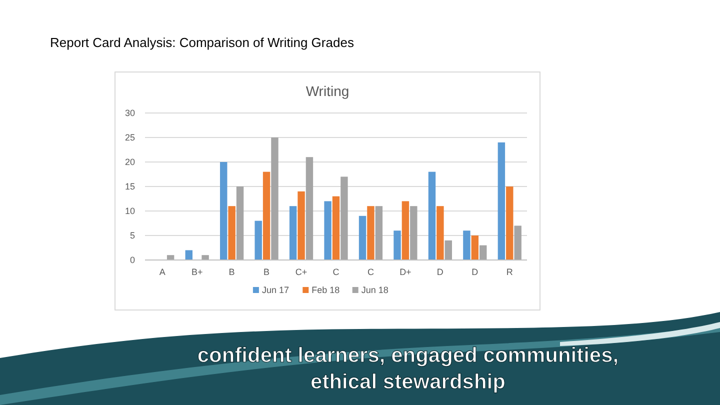 This screenshot has height=405, width=720. I want to click on legend-label: Jun 17, so click(275, 290).